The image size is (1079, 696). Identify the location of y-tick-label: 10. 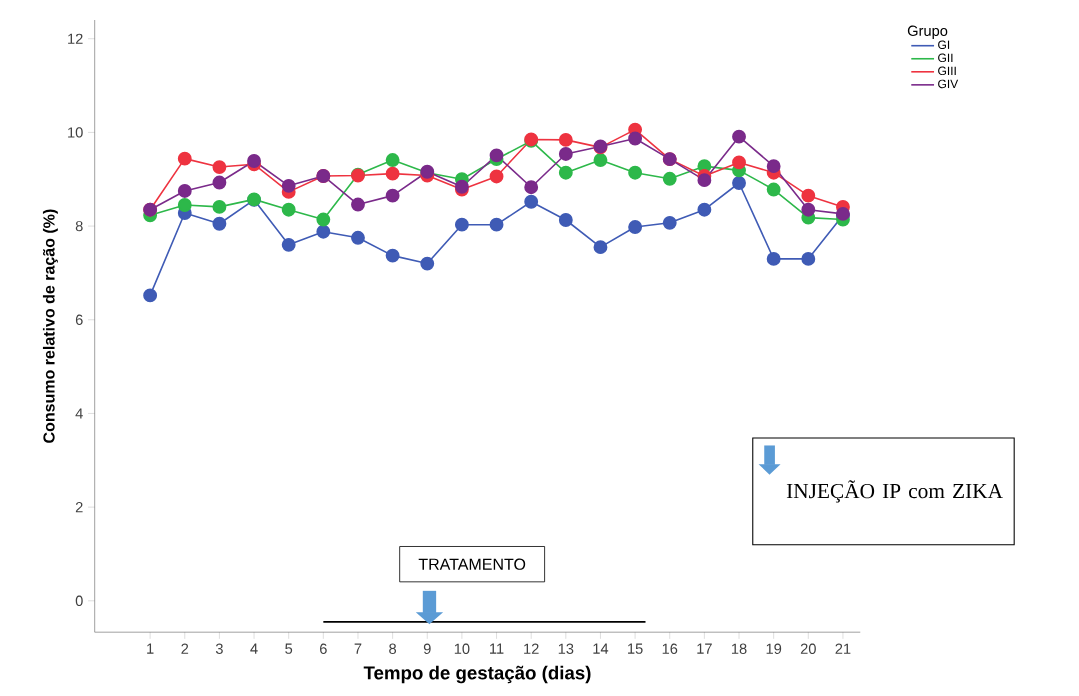
(75, 132).